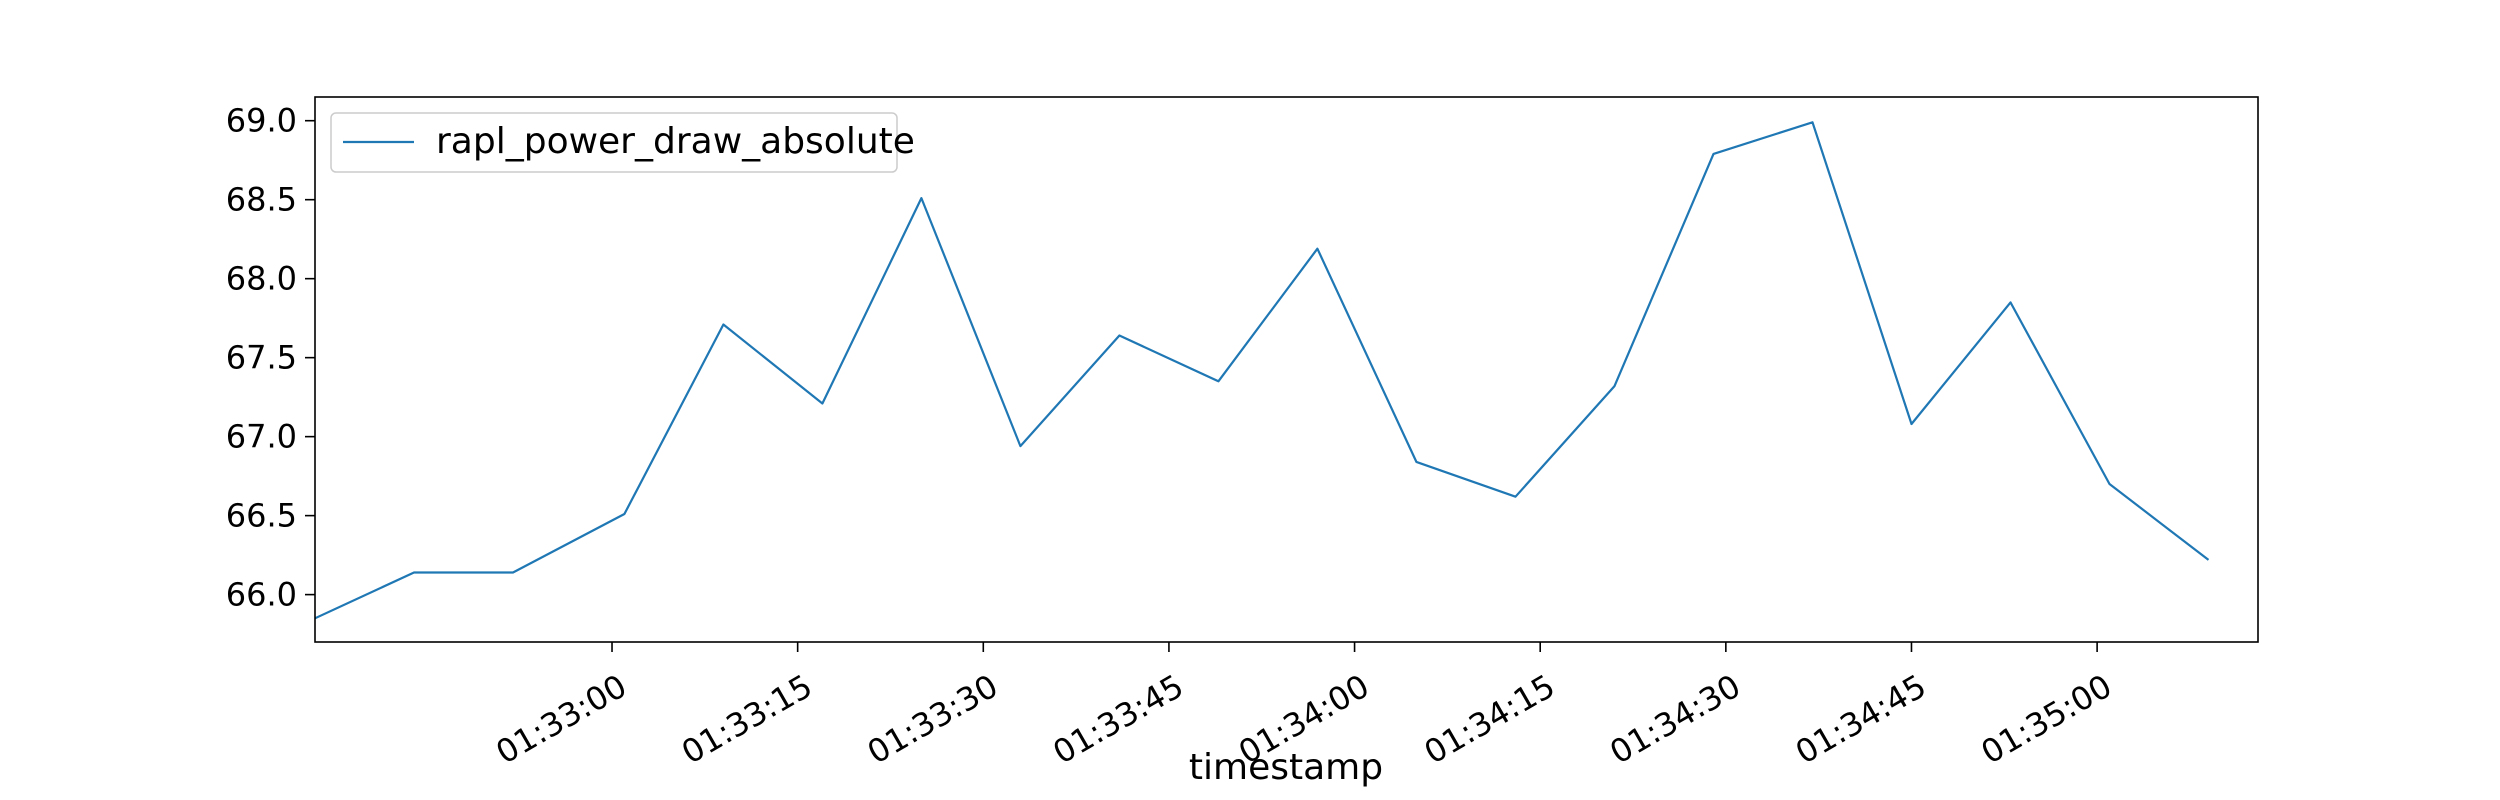 This screenshot has height=800, width=2500. What do you see at coordinates (1489, 719) in the screenshot?
I see `x-tick-label: 01:34:15` at bounding box center [1489, 719].